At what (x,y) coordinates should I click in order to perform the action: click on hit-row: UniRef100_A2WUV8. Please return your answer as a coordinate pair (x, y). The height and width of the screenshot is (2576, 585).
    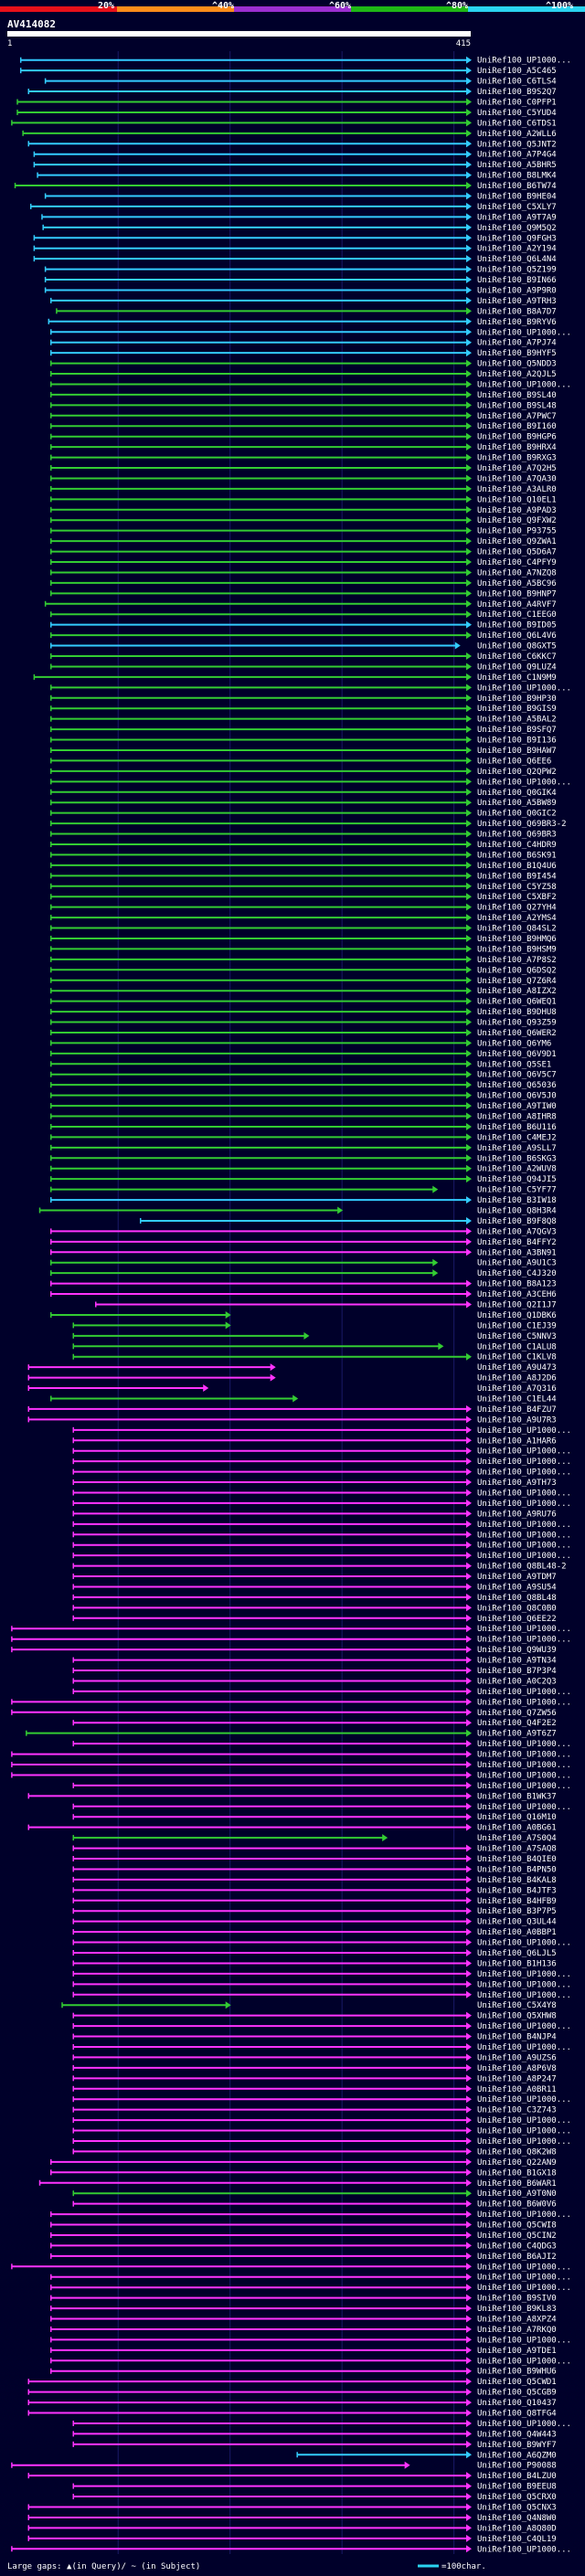
    Looking at the image, I should click on (303, 1169).